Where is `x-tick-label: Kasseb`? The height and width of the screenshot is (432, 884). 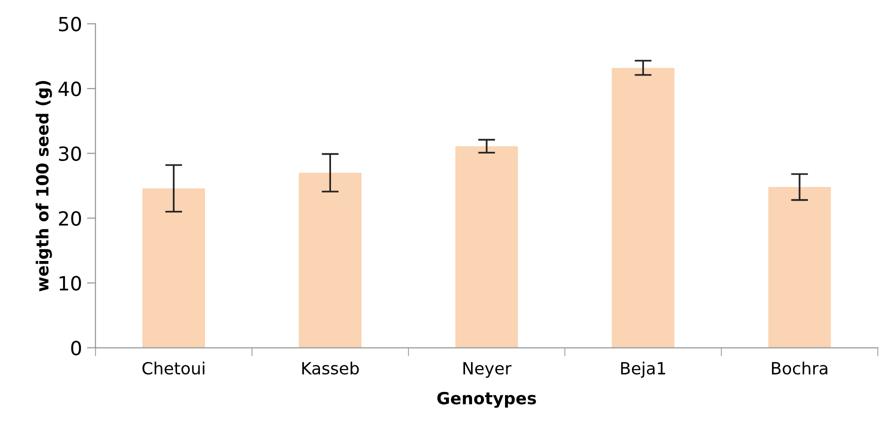
x-tick-label: Kasseb is located at coordinates (330, 368).